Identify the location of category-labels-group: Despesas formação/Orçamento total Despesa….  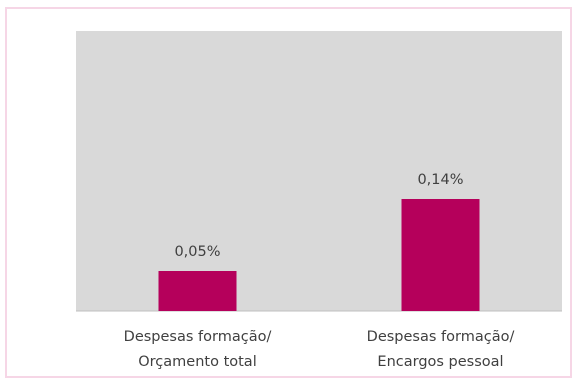
(319, 349).